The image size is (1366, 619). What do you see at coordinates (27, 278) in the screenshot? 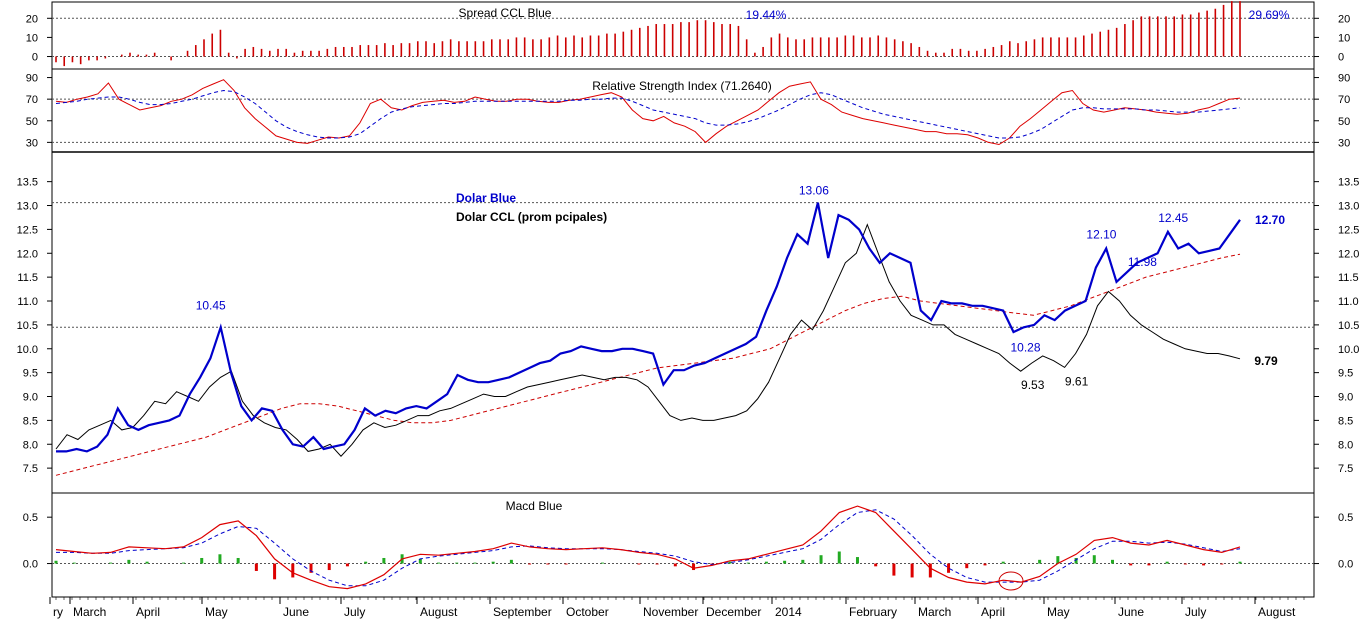
I see `price-tick-left: 11.5` at bounding box center [27, 278].